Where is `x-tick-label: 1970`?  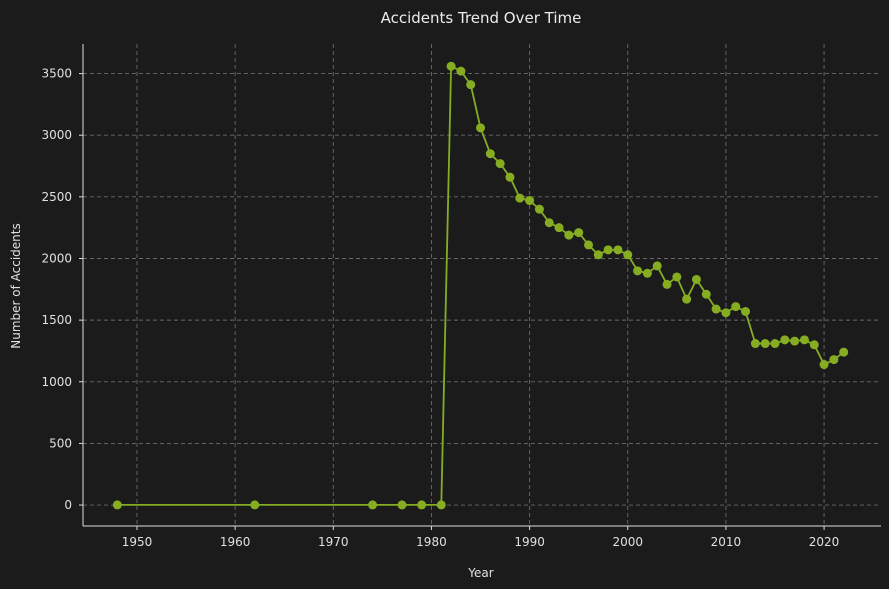
x-tick-label: 1970 is located at coordinates (333, 542).